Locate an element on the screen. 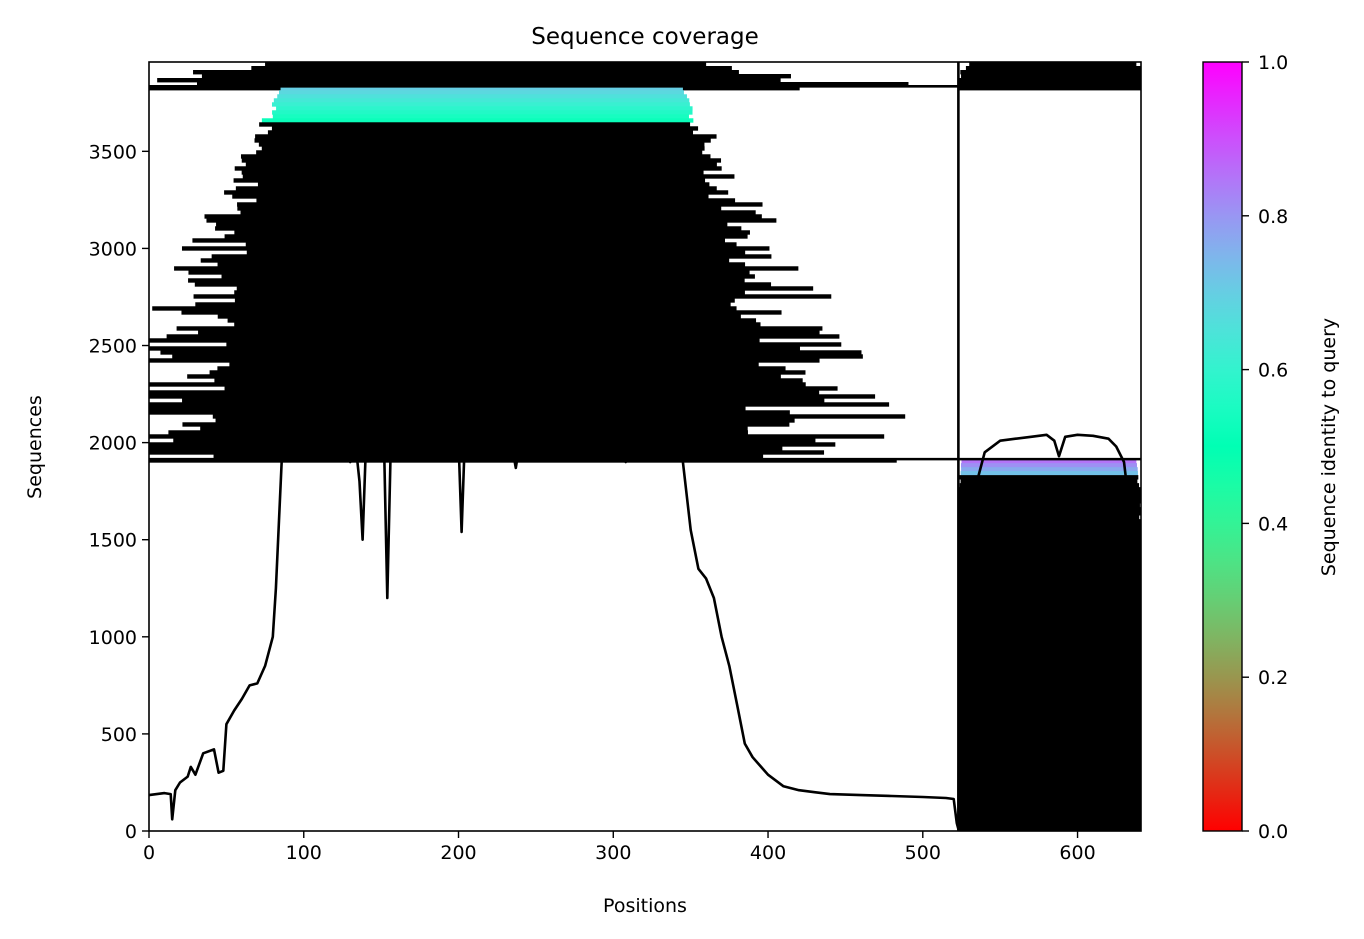  x-tick-label: 400 is located at coordinates (768, 853).